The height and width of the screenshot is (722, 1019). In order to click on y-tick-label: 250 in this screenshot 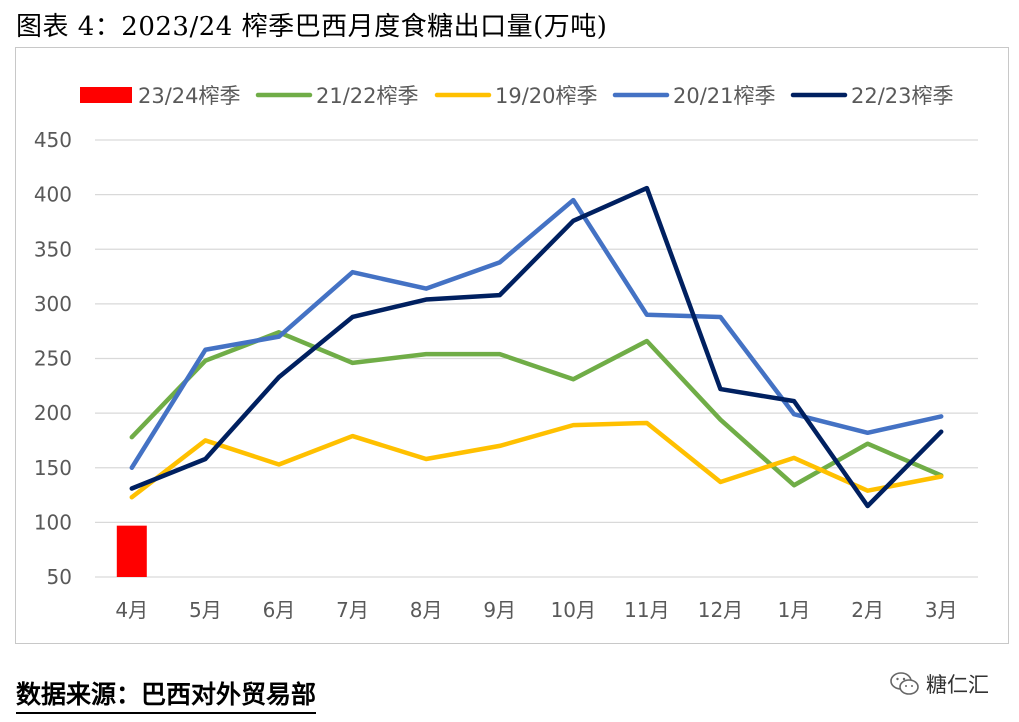, I will do `click(53, 359)`.